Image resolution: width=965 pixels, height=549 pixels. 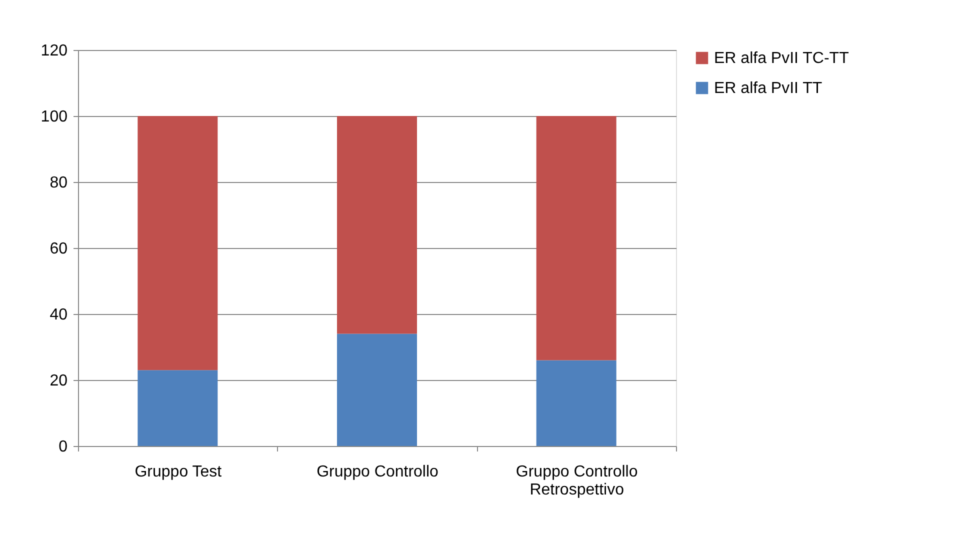 What do you see at coordinates (59, 183) in the screenshot?
I see `y-tick-label: 80` at bounding box center [59, 183].